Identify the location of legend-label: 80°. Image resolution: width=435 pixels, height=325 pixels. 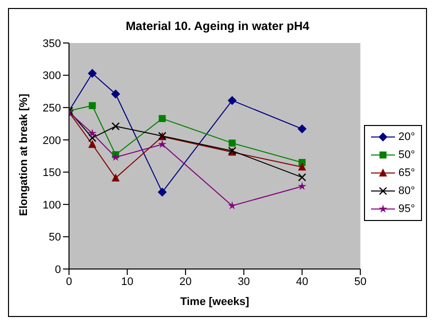
(406, 191).